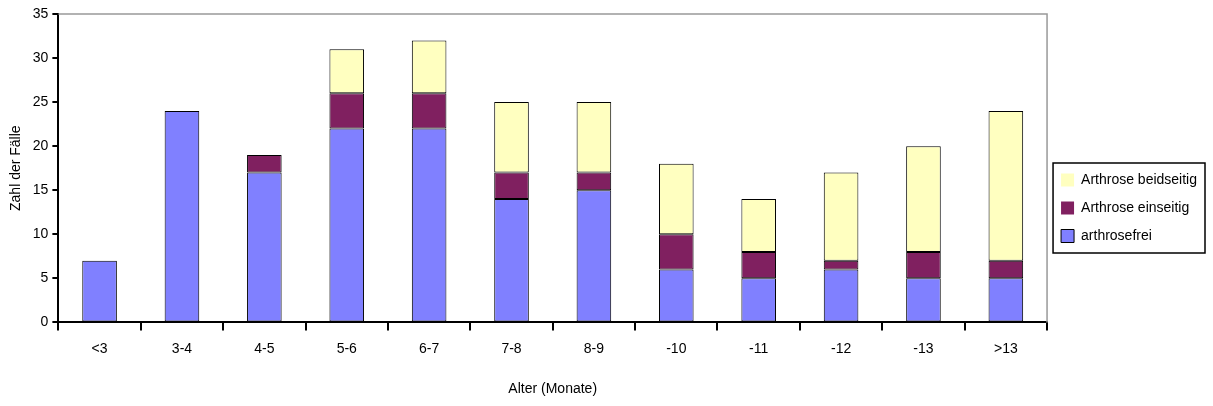 The height and width of the screenshot is (406, 1213). Describe the element at coordinates (553, 388) in the screenshot. I see `x-axis-title: Alter (Monate)` at that location.